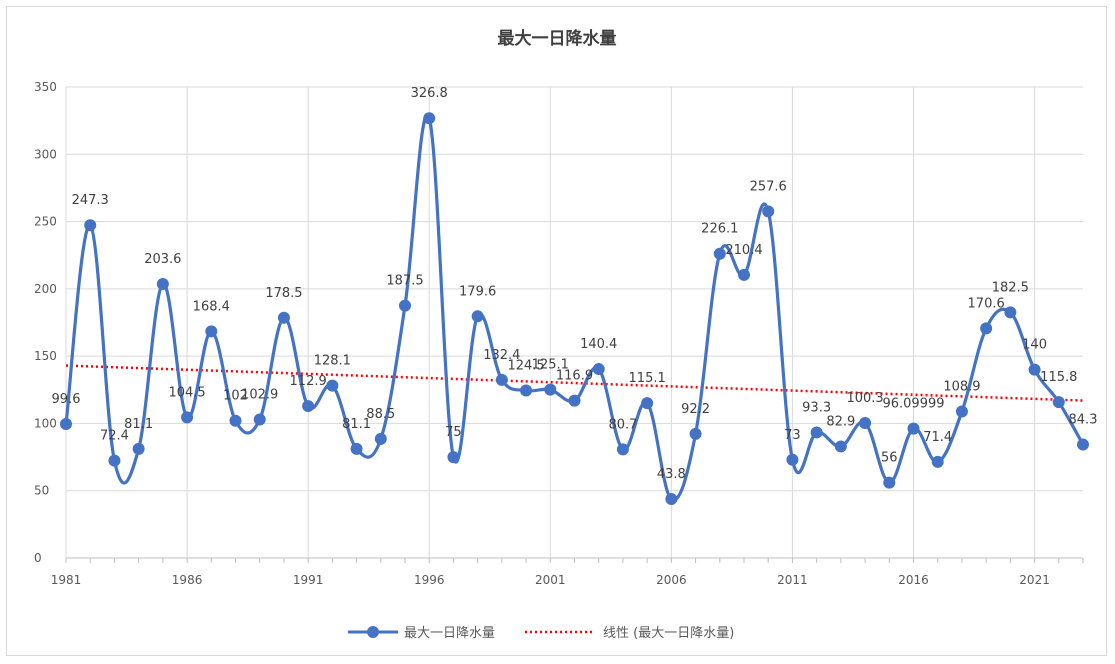 Image resolution: width=1115 pixels, height=664 pixels. I want to click on data-label: 56, so click(889, 458).